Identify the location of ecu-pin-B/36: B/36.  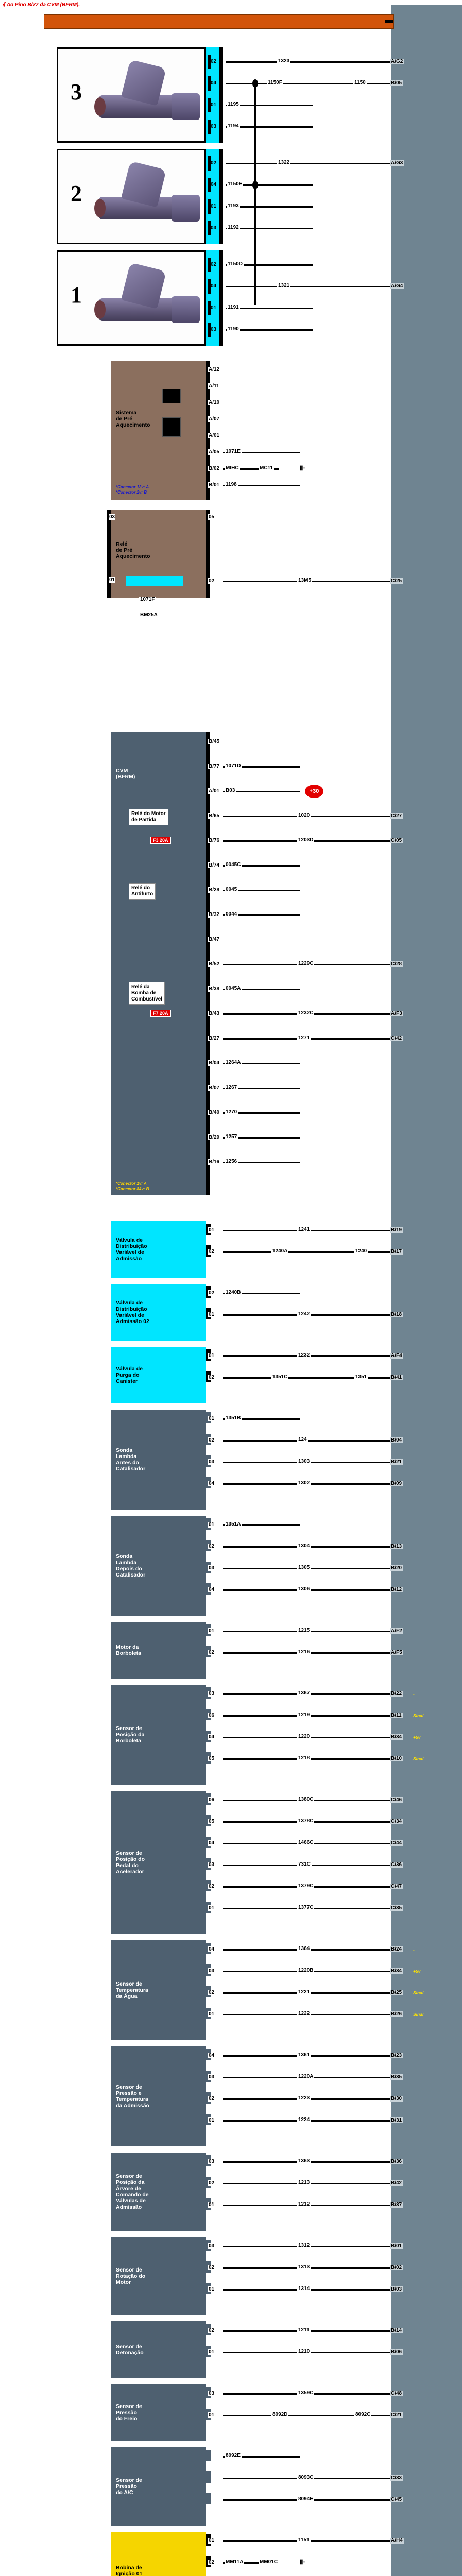
(396, 2161).